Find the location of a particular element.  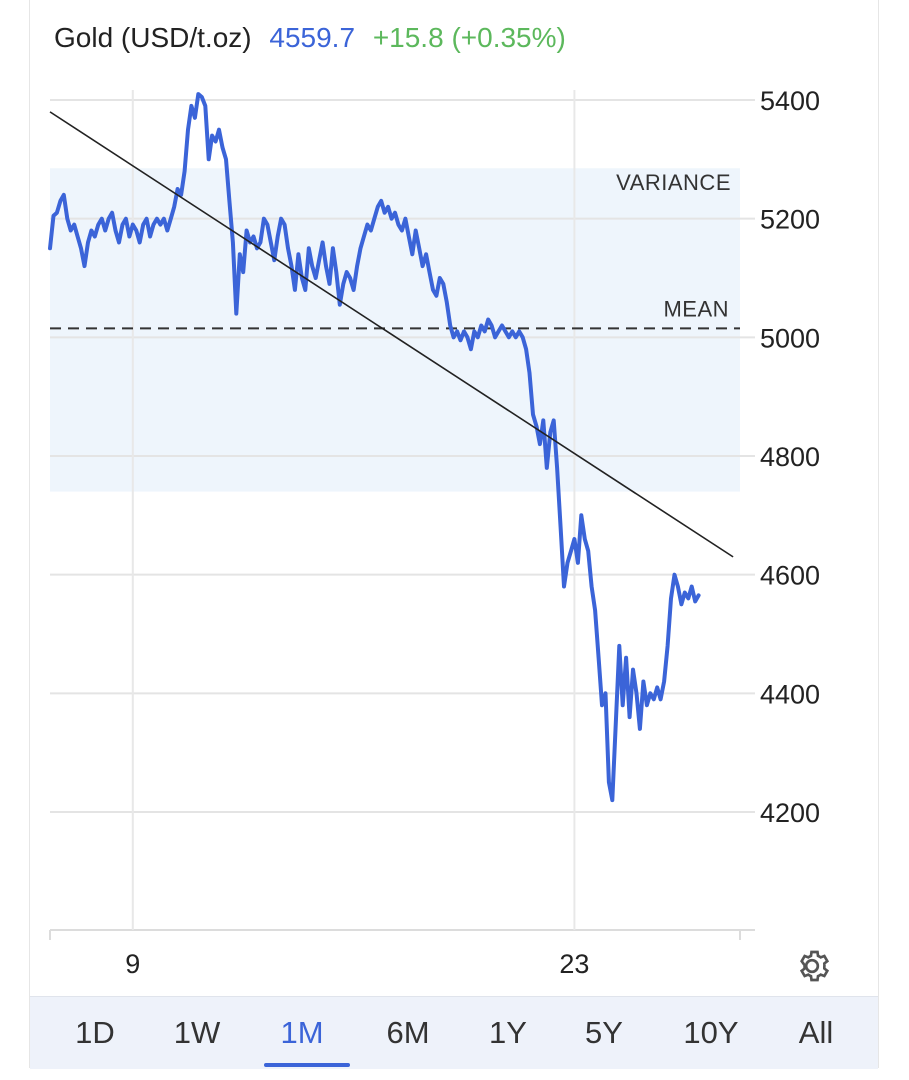

range-tab-5y: 5Y is located at coordinates (604, 1032).